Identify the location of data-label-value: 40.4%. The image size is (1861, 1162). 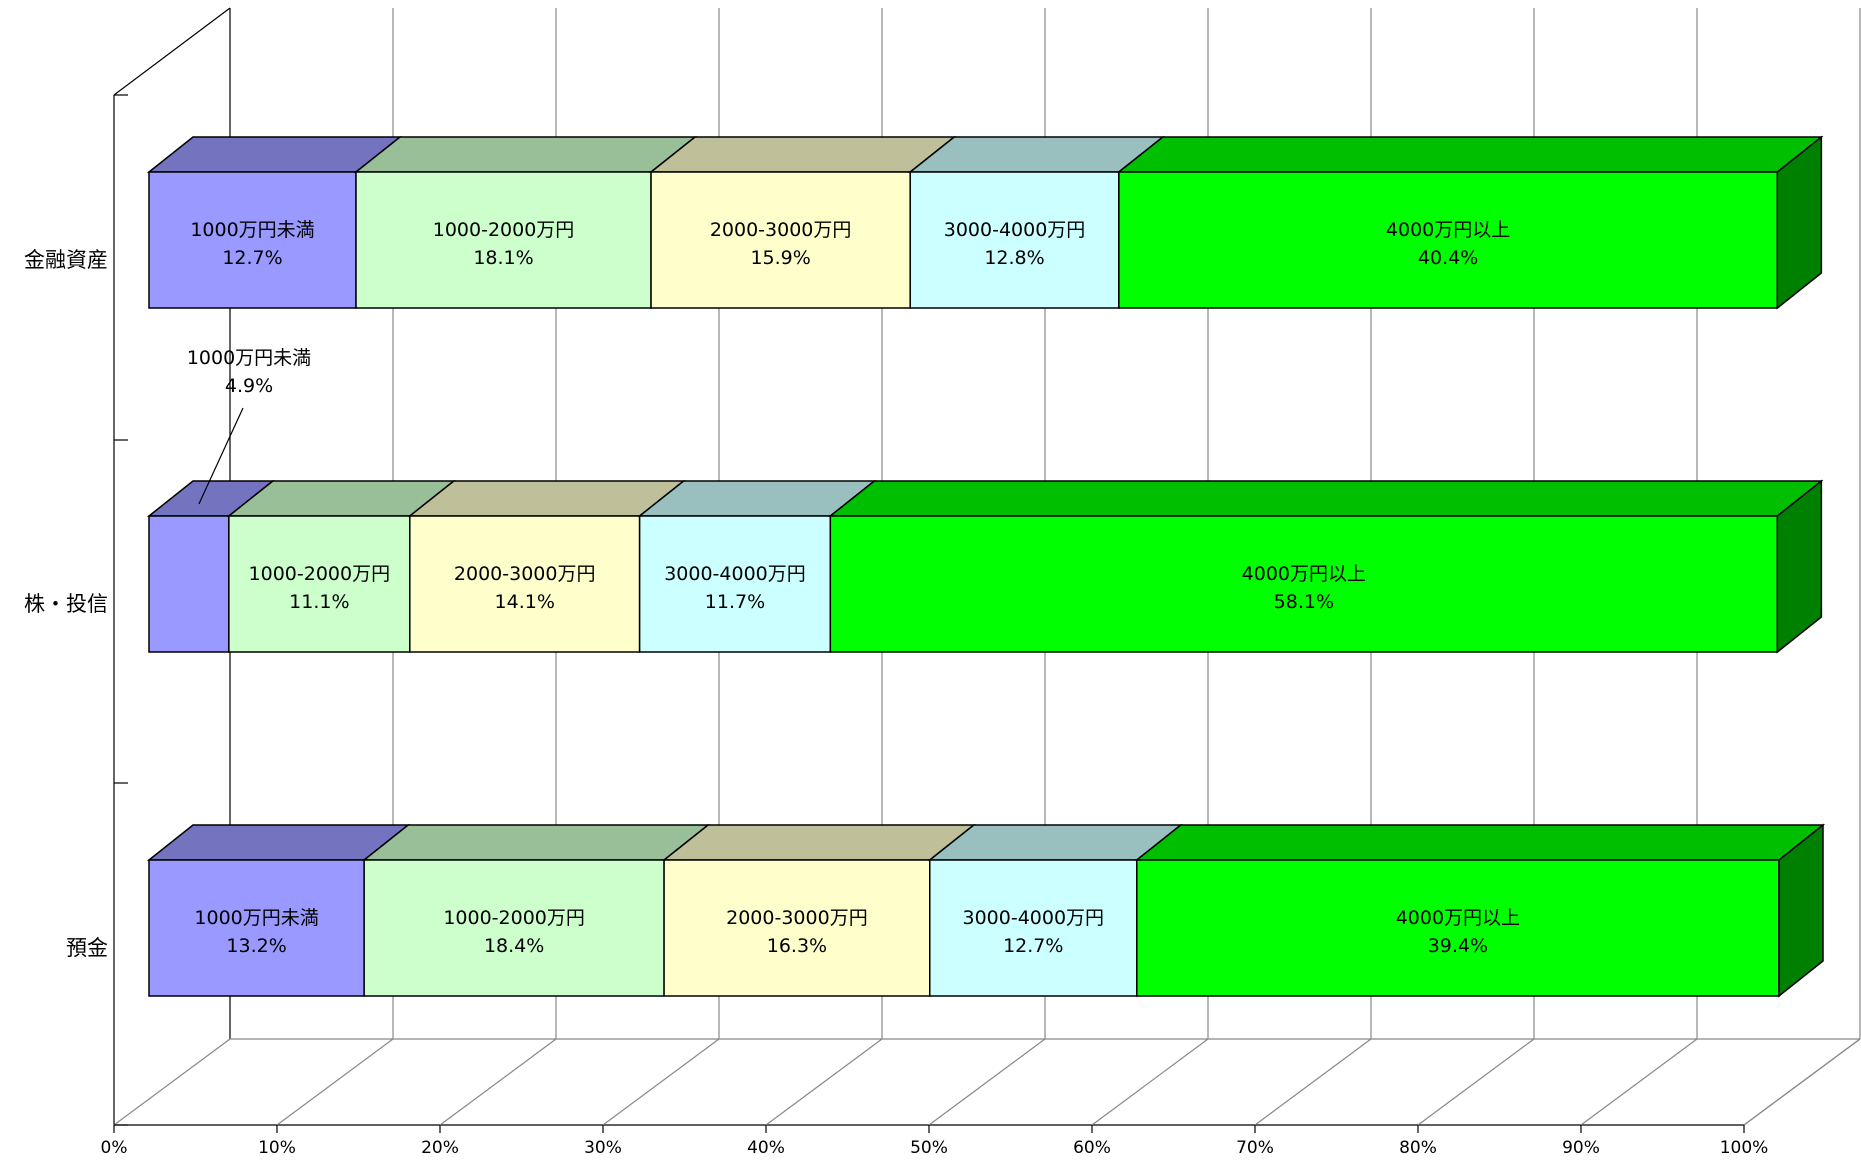
(1448, 258).